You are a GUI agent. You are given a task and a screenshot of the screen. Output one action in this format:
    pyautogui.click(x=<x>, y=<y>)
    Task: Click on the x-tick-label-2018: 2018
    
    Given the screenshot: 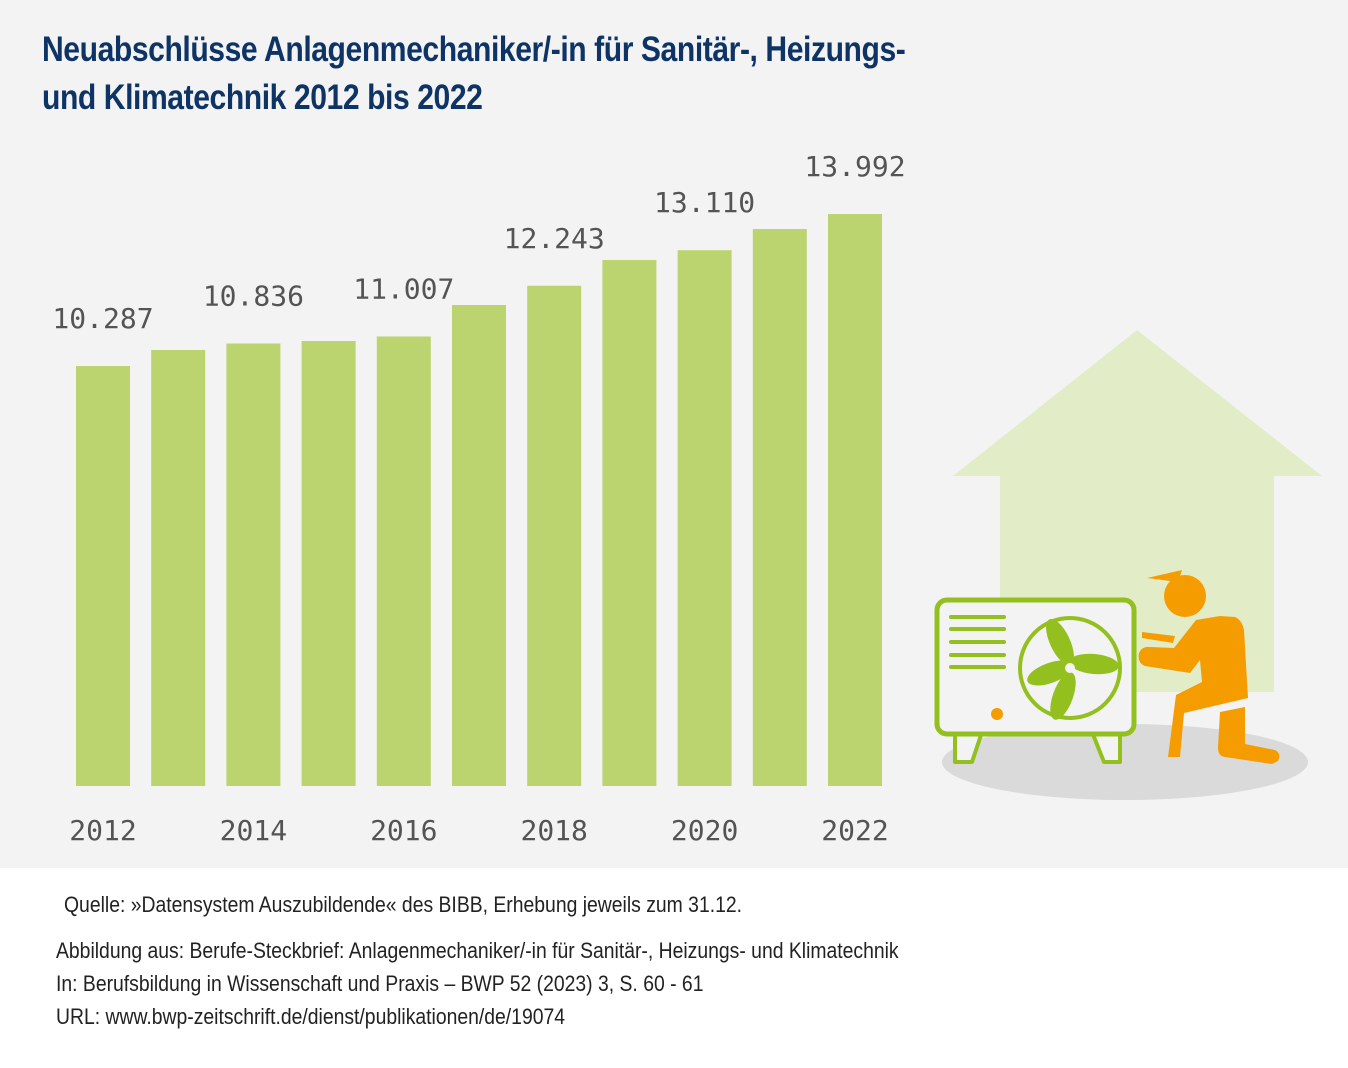 What is the action you would take?
    pyautogui.click(x=553, y=830)
    